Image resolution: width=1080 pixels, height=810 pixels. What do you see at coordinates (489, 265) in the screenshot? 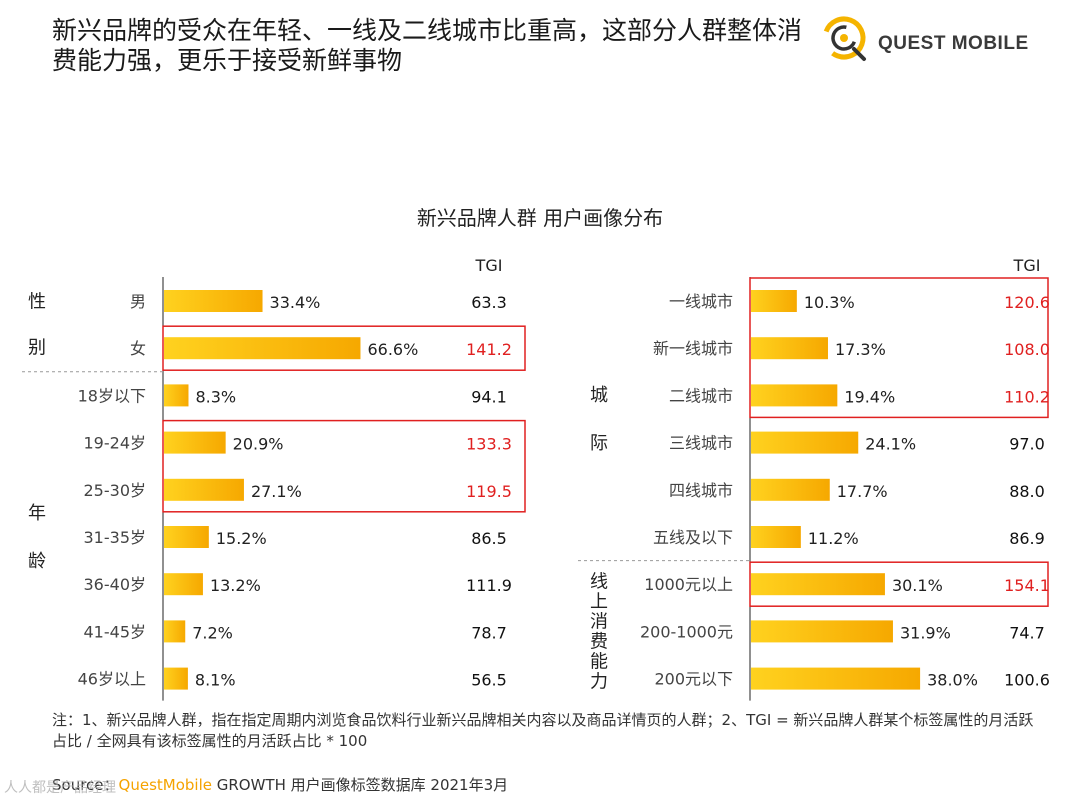
I see `left-tgi-header: TGI` at bounding box center [489, 265].